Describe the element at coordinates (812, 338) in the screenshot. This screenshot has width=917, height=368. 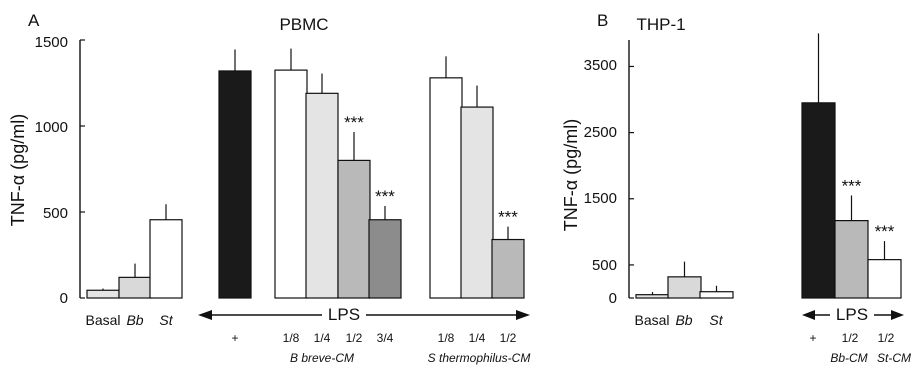
I see `panel-b-lps-plus: +` at that location.